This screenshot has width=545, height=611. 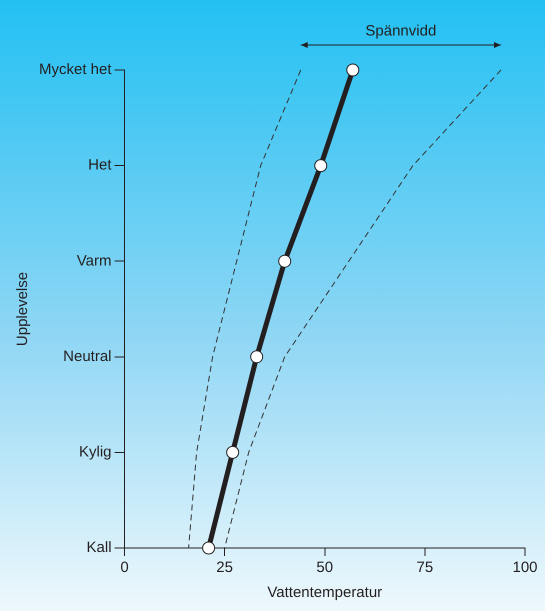 I want to click on y-axis-title: Upplevelse, so click(x=23, y=309).